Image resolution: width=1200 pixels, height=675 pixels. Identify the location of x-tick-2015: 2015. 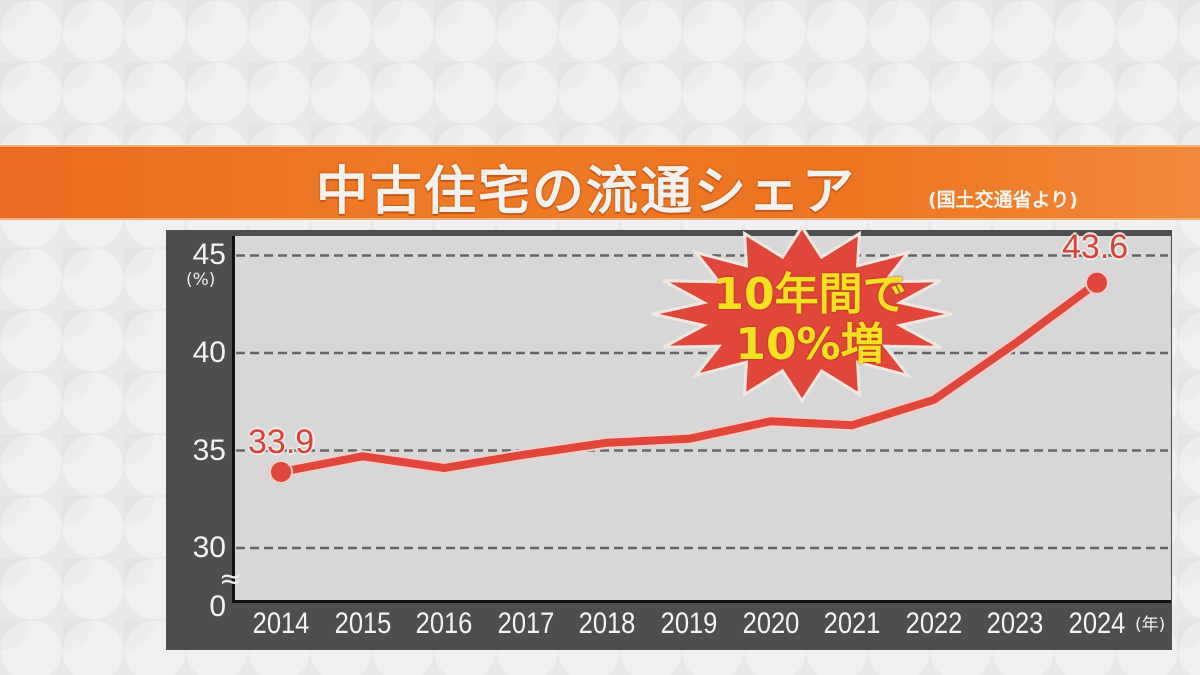
(362, 623).